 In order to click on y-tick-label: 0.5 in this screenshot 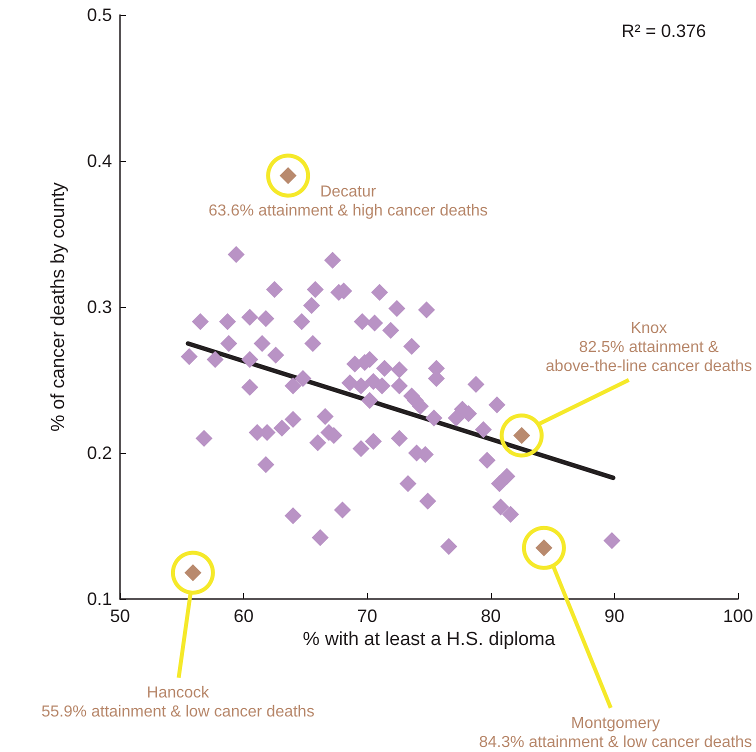, I will do `click(99, 15)`.